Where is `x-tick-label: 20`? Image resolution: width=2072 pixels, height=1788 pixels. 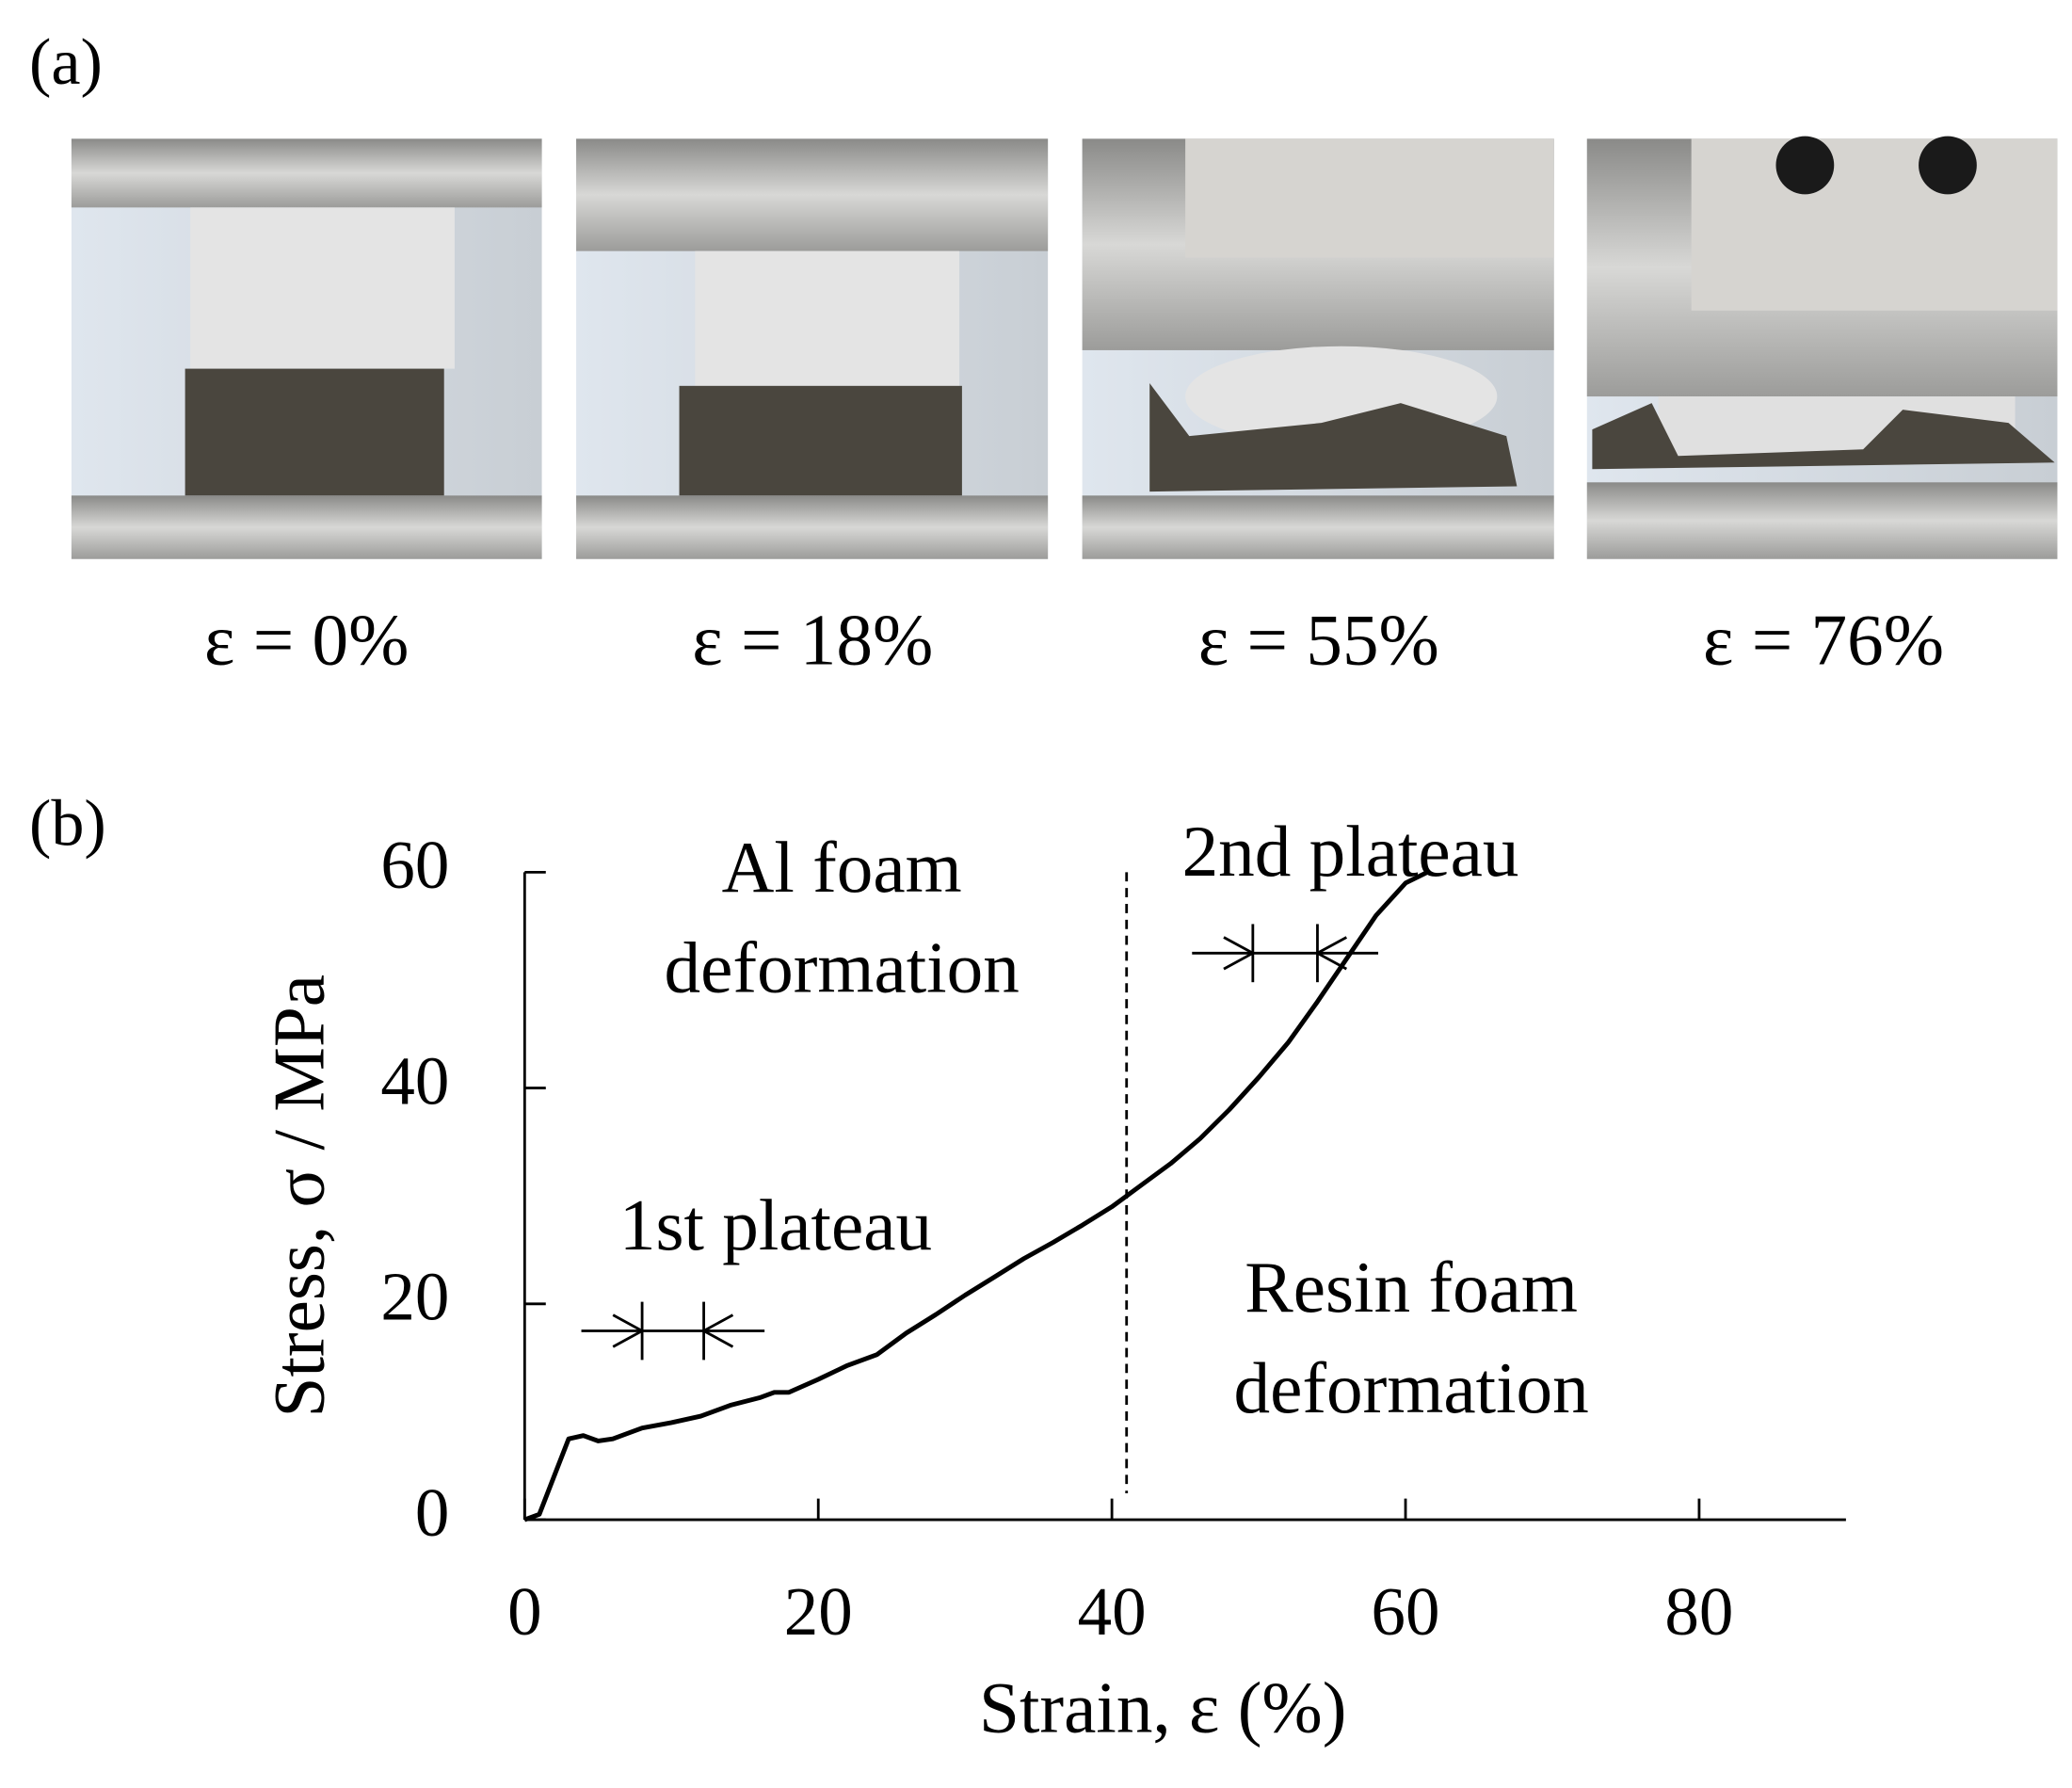 x-tick-label: 20 is located at coordinates (818, 1611).